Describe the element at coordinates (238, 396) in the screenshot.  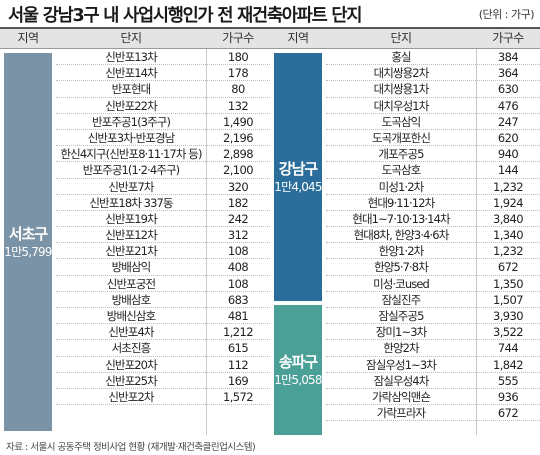
I see `household-count: 1,572` at that location.